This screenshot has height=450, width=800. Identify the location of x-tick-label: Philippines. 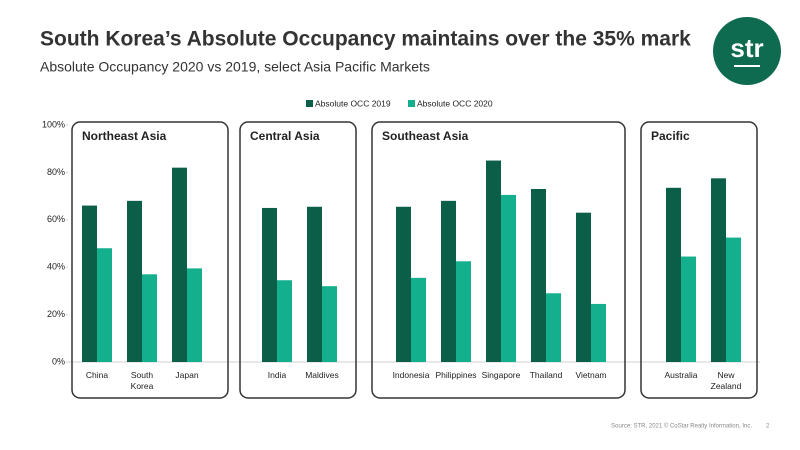
(456, 375).